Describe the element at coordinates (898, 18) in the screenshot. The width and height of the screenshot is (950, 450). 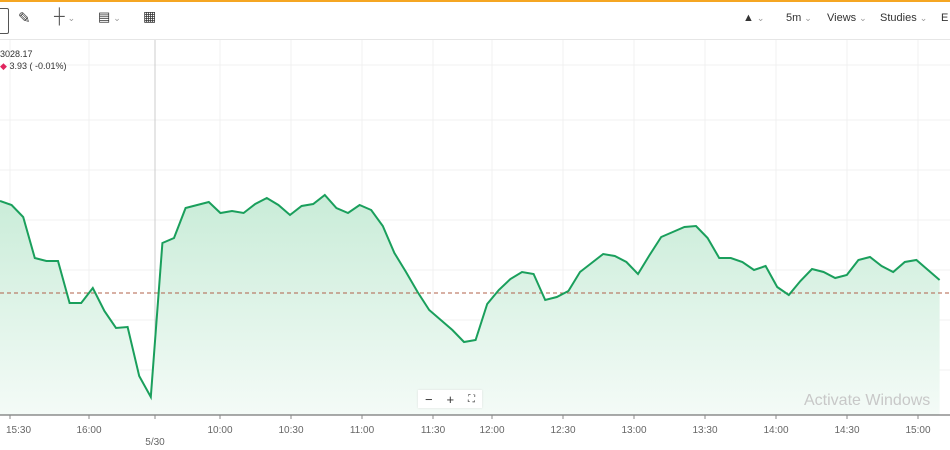
I see `studies-label: Studies` at that location.